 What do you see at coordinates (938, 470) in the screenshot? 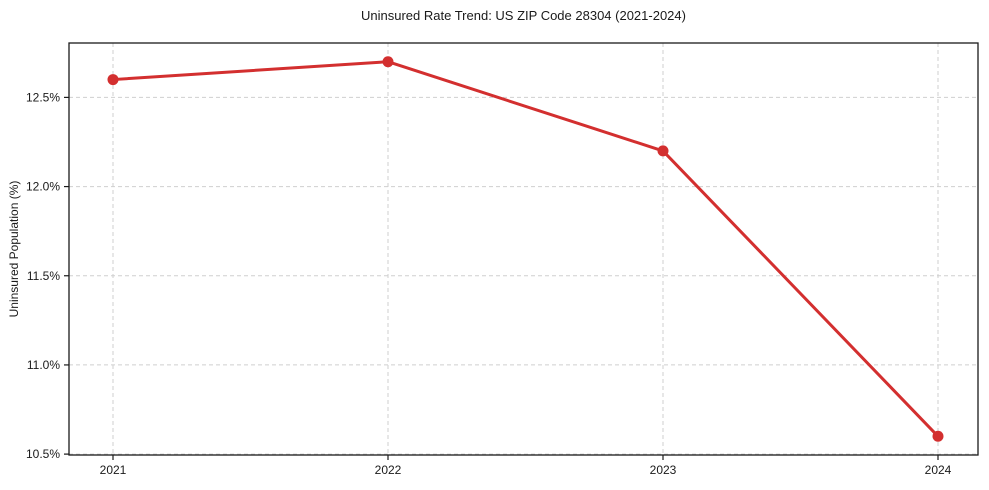
I see `x-tick-label: 2024` at bounding box center [938, 470].